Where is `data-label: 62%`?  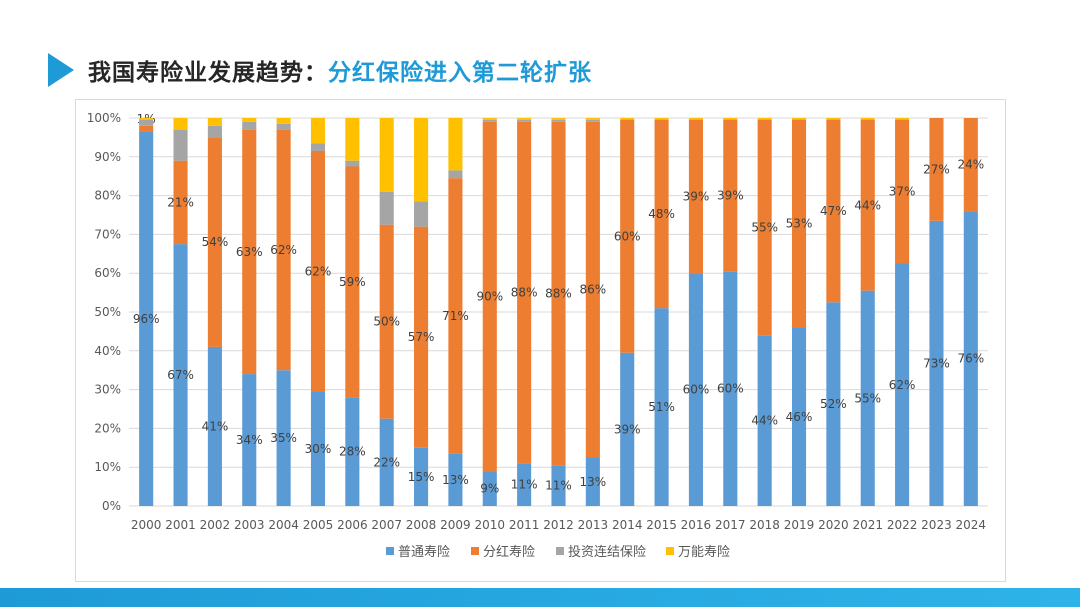
data-label: 62% is located at coordinates (318, 271).